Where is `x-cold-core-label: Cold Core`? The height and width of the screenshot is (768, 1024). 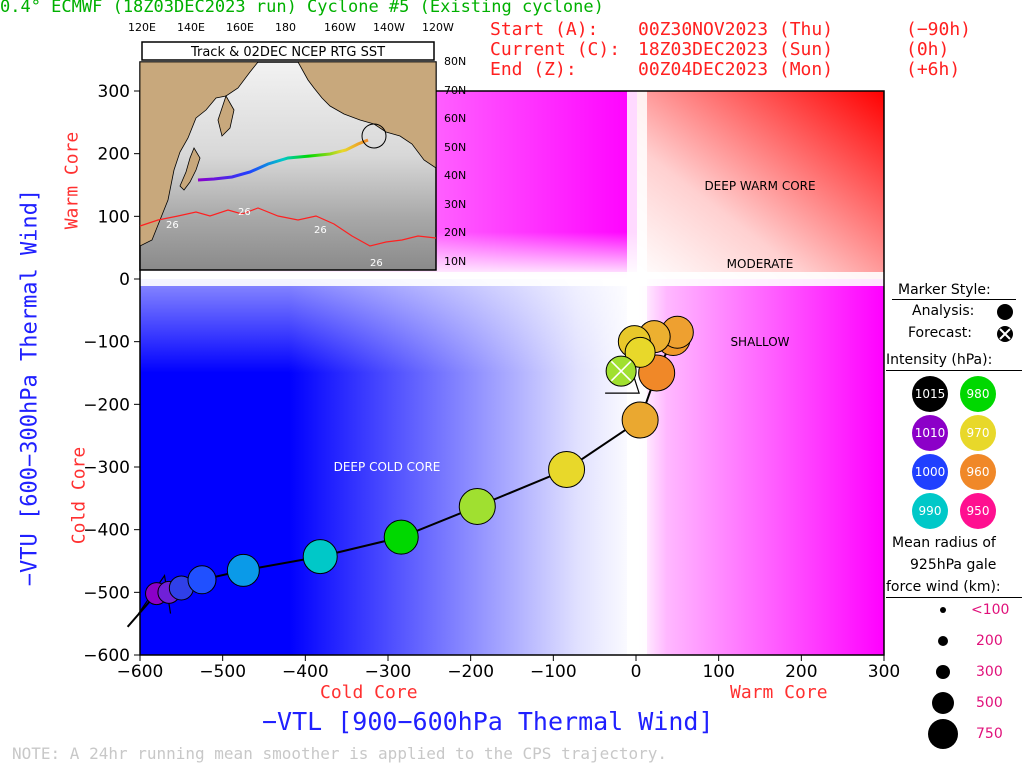 x-cold-core-label: Cold Core is located at coordinates (369, 692).